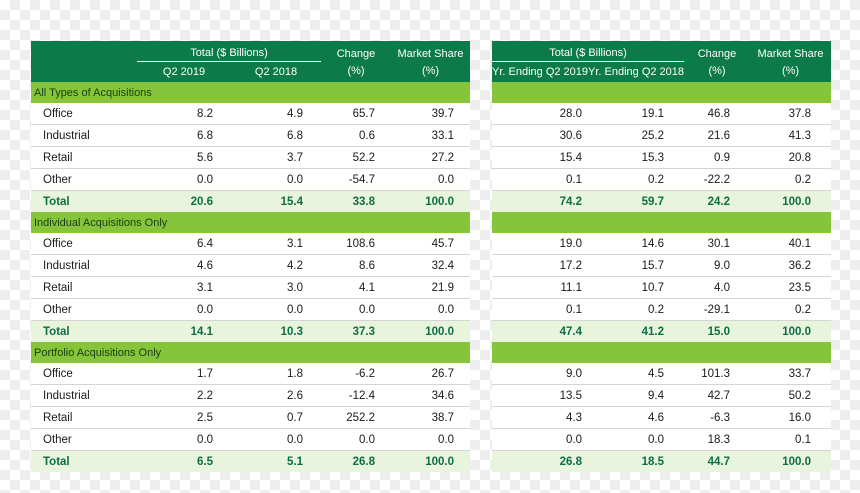 This screenshot has height=493, width=860. Describe the element at coordinates (184, 265) in the screenshot. I see `q2-2019-value: 4.6` at that location.